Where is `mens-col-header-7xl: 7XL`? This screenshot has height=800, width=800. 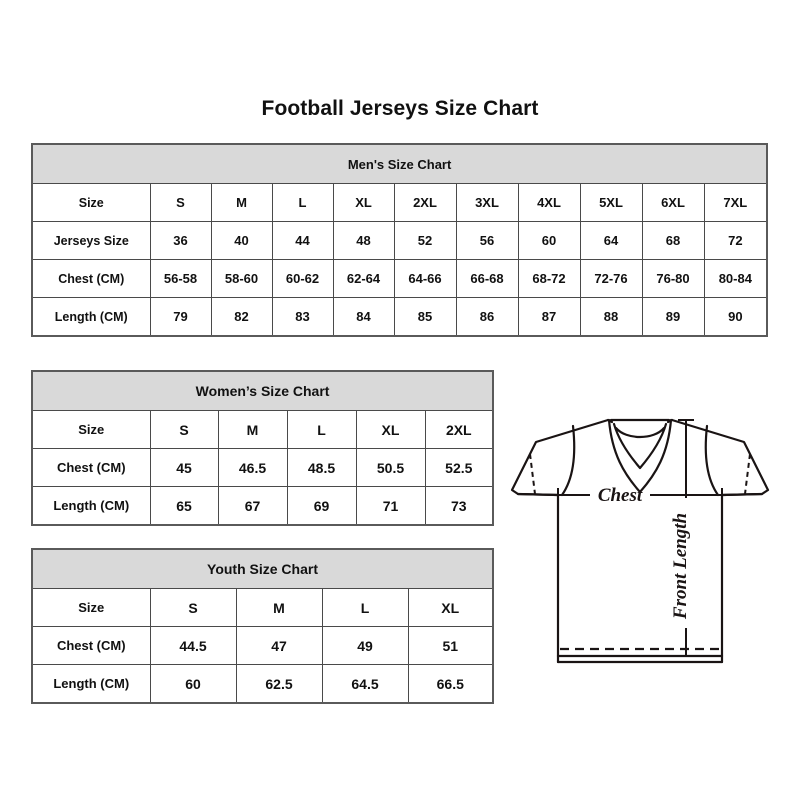
mens-col-header-7xl: 7XL is located at coordinates (735, 202).